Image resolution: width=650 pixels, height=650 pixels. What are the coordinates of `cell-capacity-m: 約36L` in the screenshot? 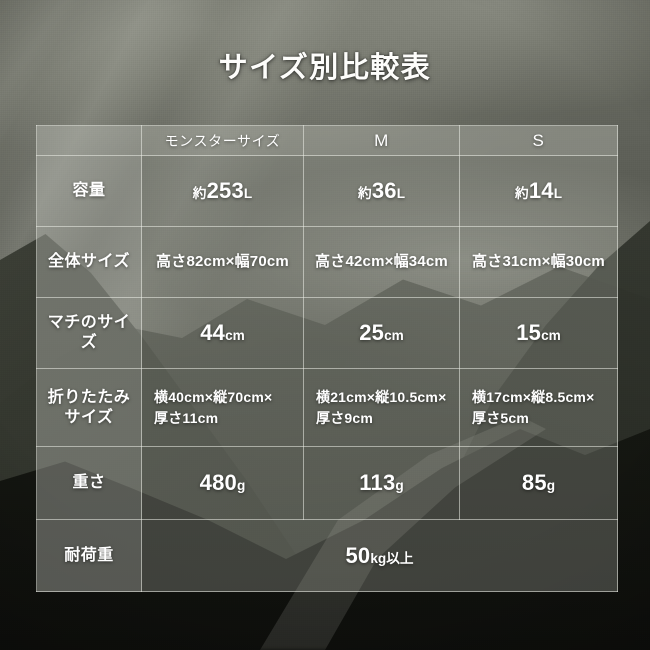 It's located at (381, 191).